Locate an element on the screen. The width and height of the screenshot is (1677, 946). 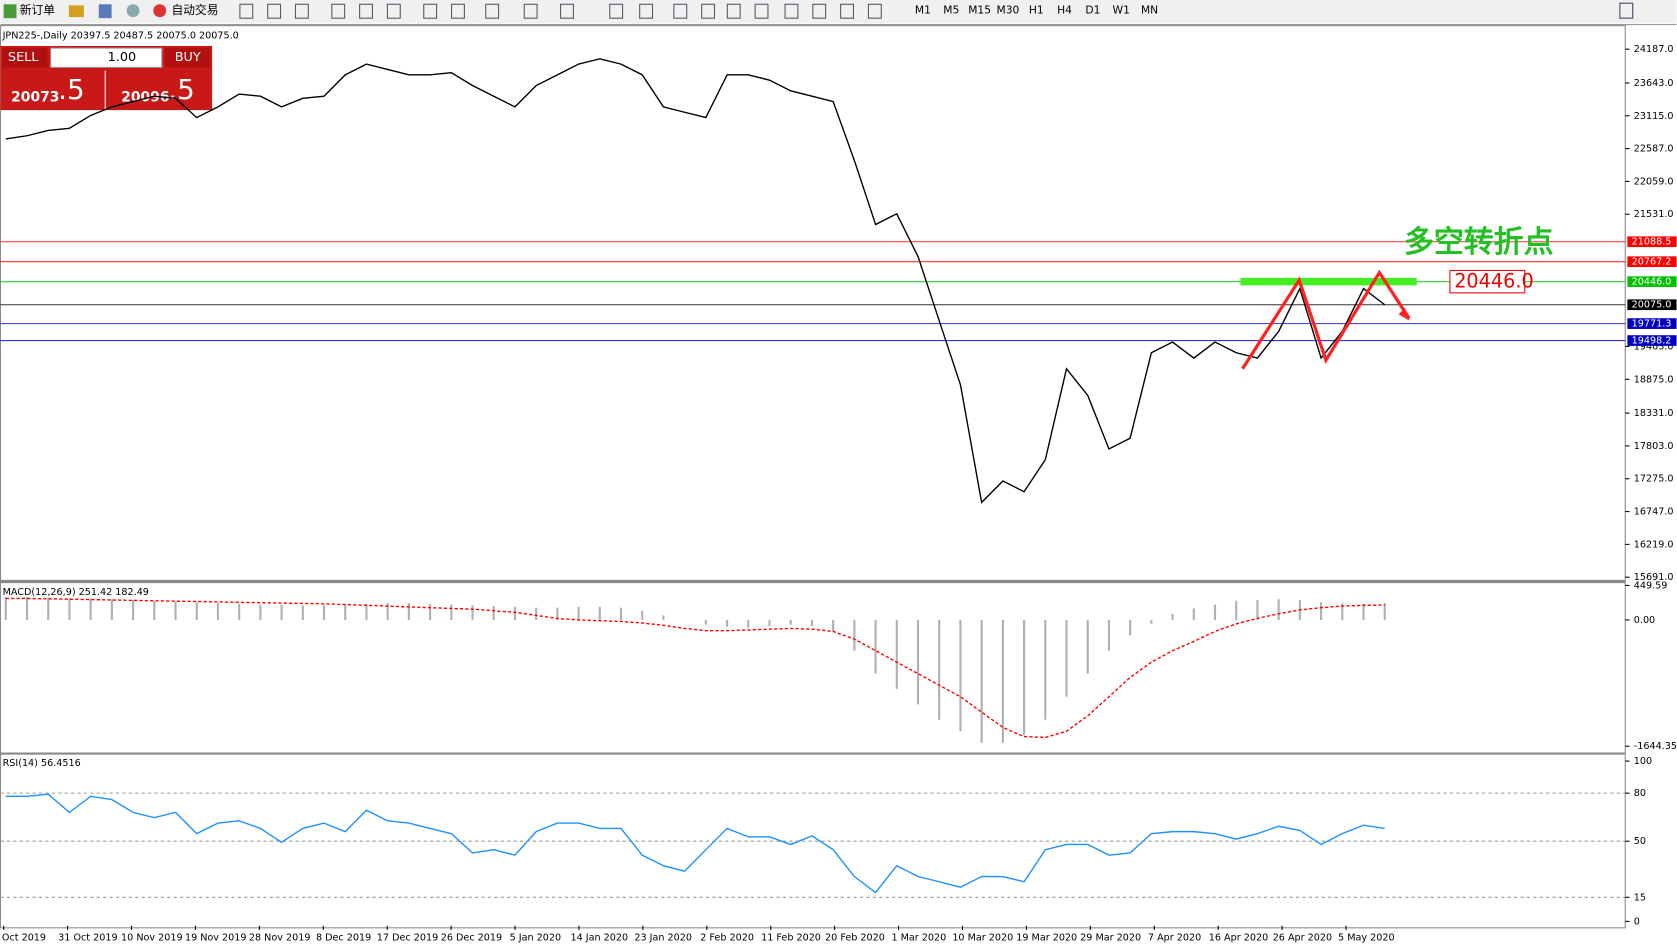
x-tick-label: 1 Mar 2020 is located at coordinates (918, 937).